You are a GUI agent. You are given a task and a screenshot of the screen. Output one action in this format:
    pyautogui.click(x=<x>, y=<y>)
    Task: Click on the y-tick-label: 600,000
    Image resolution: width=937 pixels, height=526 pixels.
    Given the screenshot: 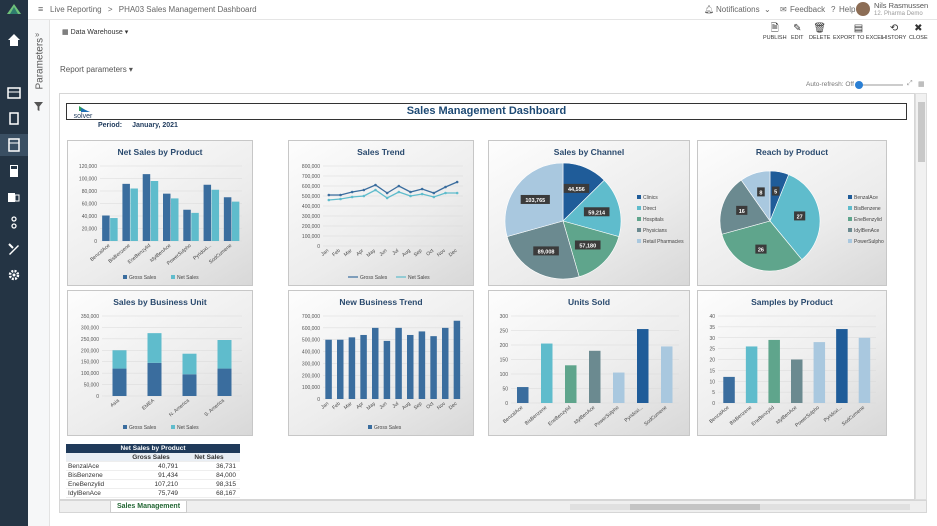 What is the action you would take?
    pyautogui.click(x=311, y=329)
    